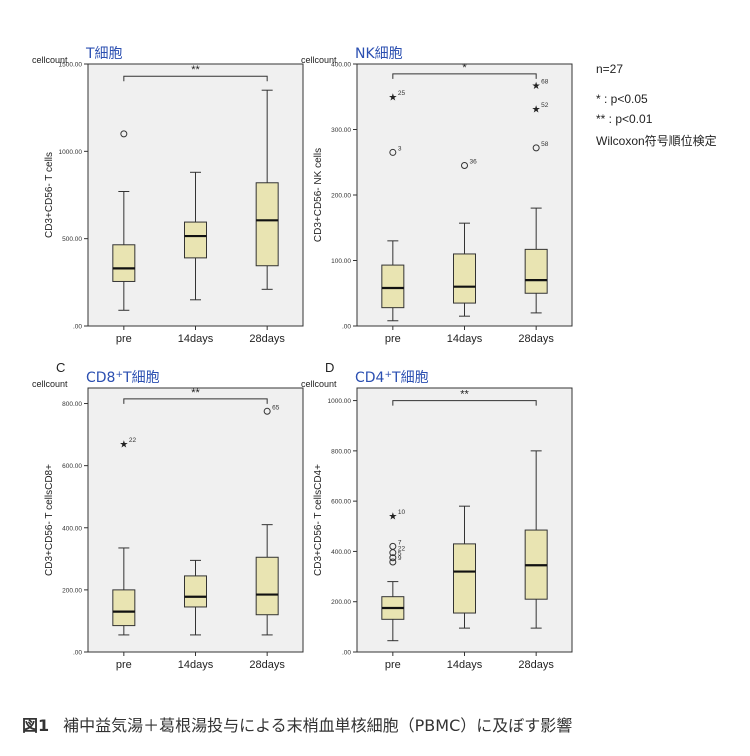 The image size is (750, 756). Describe the element at coordinates (119, 375) in the screenshot. I see `panel-3-title-superscript: +` at that location.